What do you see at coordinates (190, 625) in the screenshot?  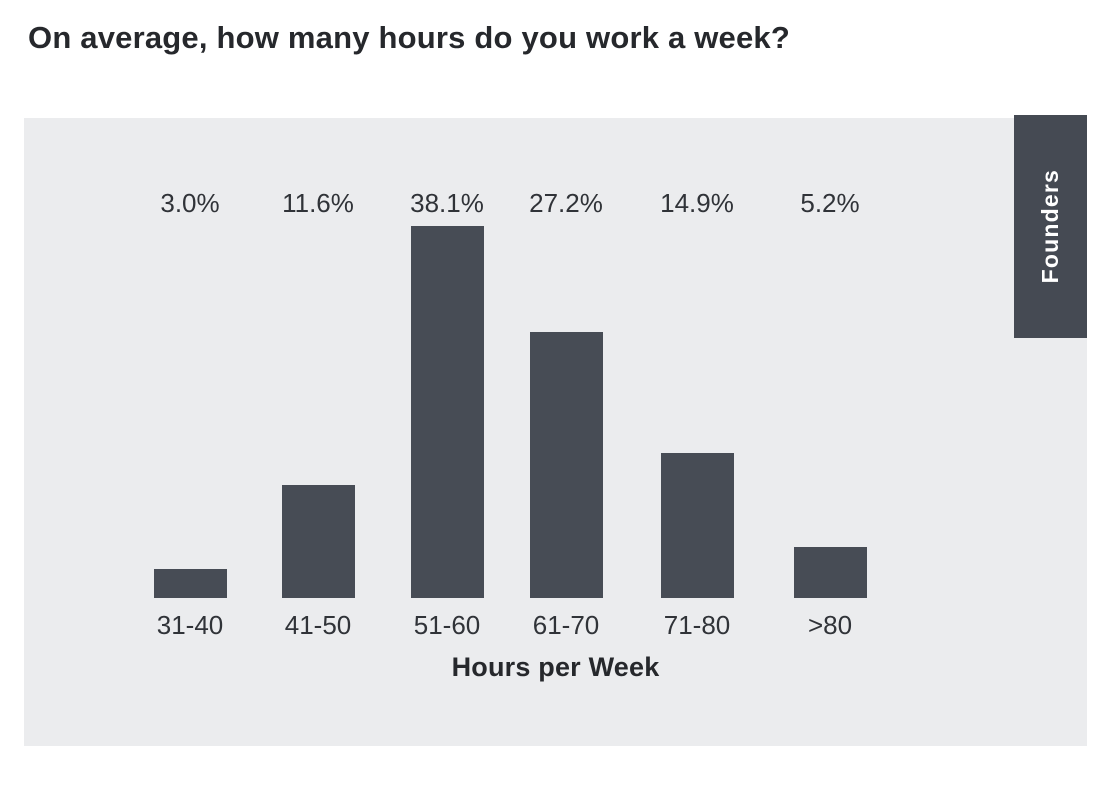 I see `x-tick-label: 31-40` at bounding box center [190, 625].